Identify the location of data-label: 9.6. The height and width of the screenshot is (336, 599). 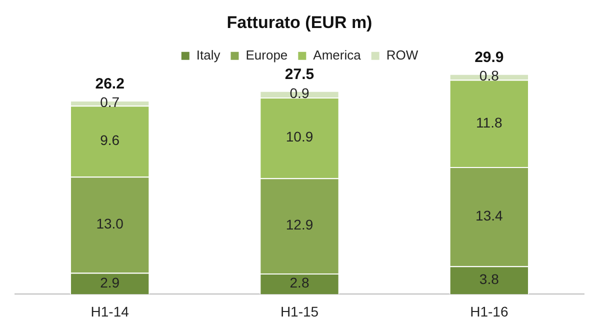
(110, 140).